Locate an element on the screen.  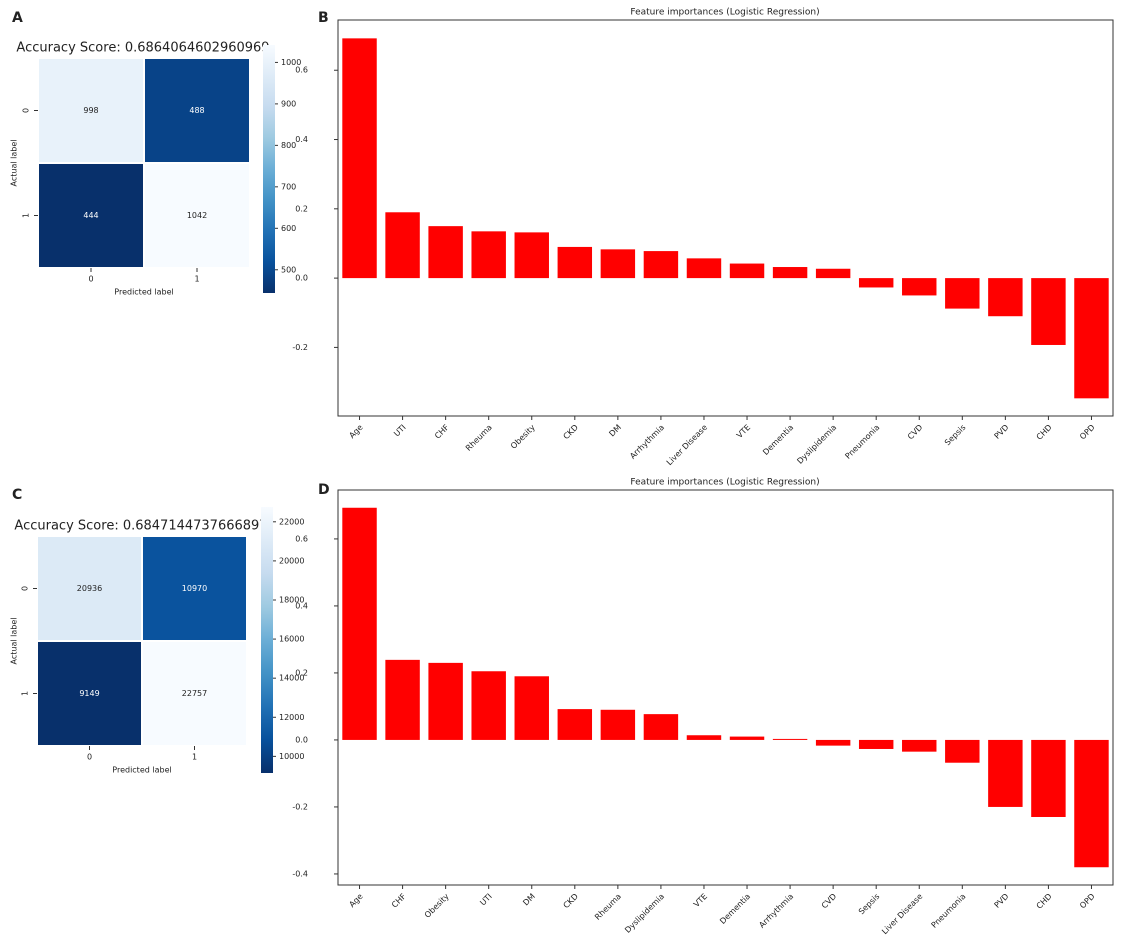
y-tick-label: -0.4 is located at coordinates (300, 873).